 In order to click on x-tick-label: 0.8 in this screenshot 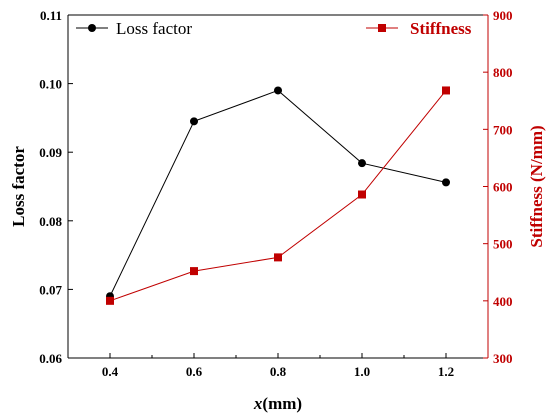, I will do `click(278, 371)`.